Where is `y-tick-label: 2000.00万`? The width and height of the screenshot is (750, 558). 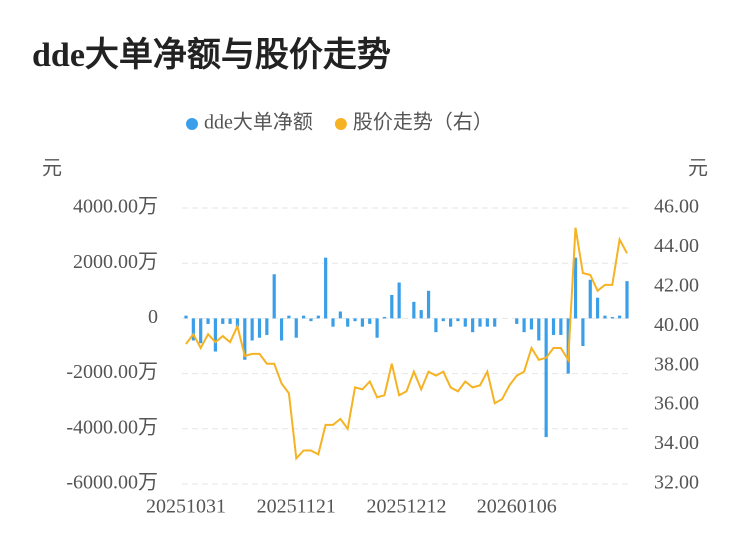 y-tick-label: 2000.00万 is located at coordinates (115, 262).